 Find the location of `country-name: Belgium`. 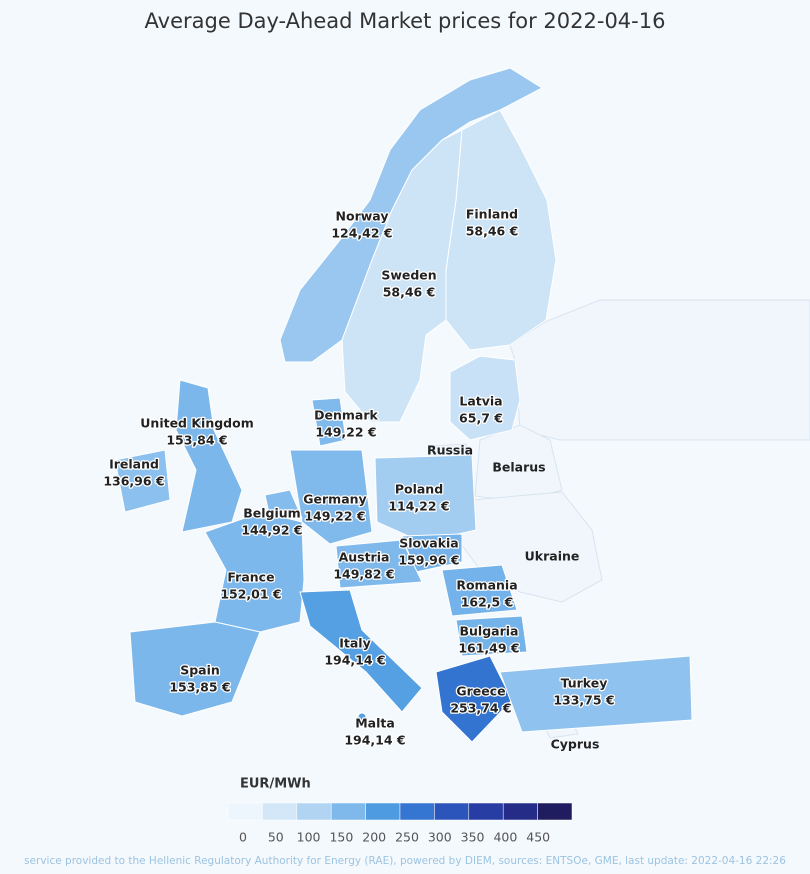

country-name: Belgium is located at coordinates (271, 513).